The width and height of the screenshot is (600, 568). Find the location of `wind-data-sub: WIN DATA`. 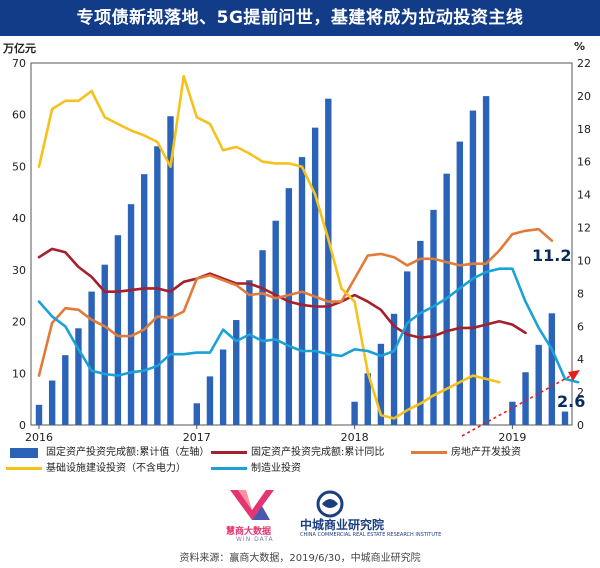

wind-data-sub: WIN DATA is located at coordinates (255, 539).